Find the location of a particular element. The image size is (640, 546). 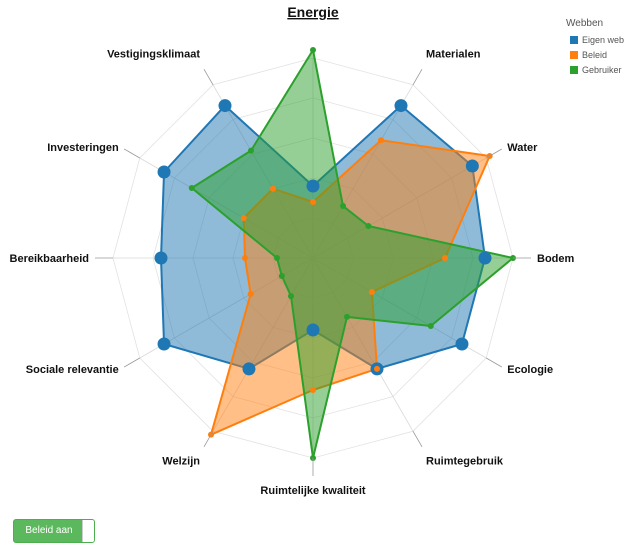

legend-title: Webben is located at coordinates (584, 23).